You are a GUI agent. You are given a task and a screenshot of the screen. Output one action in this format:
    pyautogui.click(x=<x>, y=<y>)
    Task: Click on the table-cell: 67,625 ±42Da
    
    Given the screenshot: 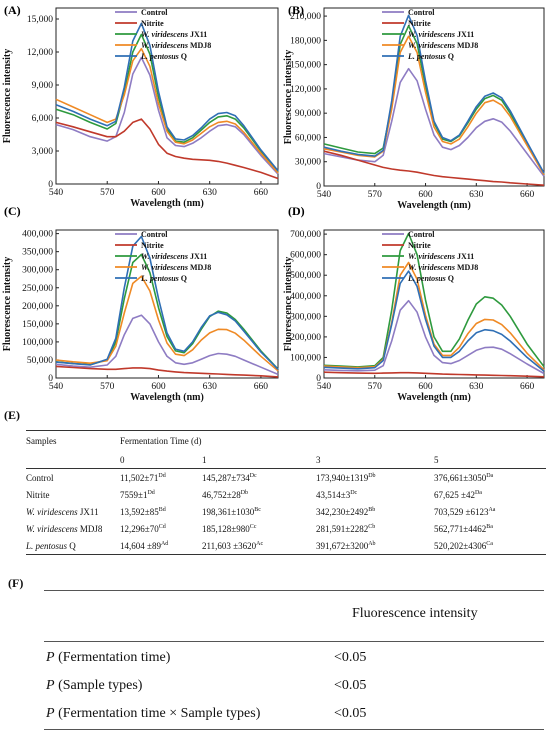 What is the action you would take?
    pyautogui.click(x=458, y=494)
    